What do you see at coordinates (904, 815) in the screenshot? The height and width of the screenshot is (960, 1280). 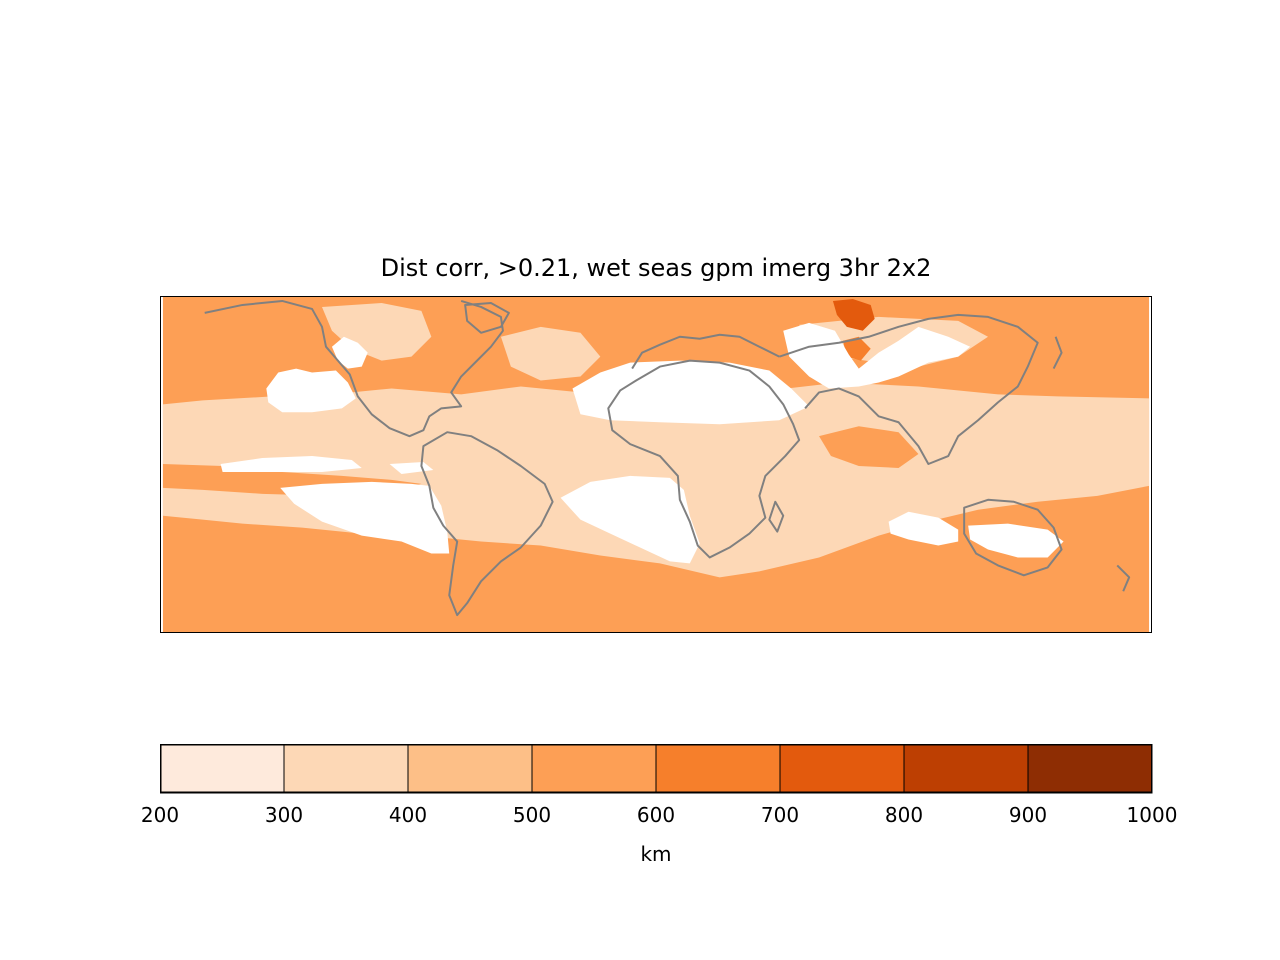 I see `colorbar-tick-label: 800` at bounding box center [904, 815].